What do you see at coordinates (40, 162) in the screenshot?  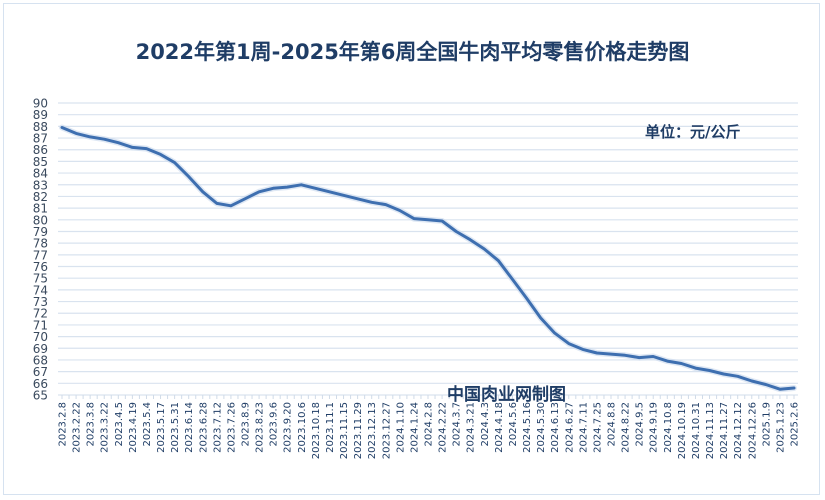 I see `y-tick-label: 85` at bounding box center [40, 162].